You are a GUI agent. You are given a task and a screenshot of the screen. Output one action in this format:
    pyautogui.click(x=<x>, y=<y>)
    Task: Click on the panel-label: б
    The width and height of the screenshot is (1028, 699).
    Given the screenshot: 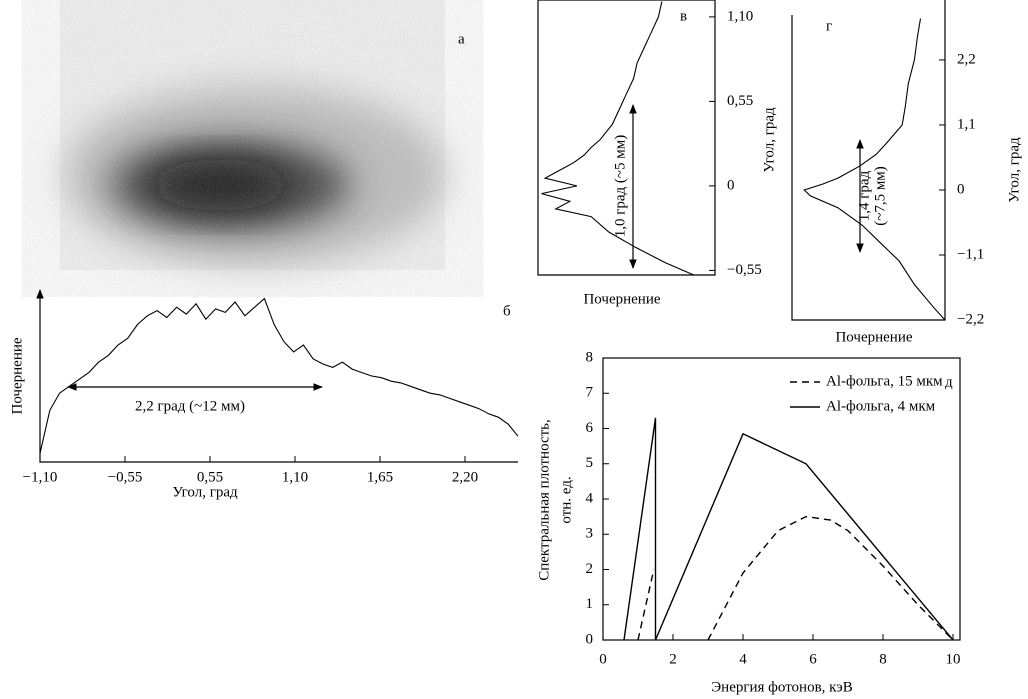 What is the action you would take?
    pyautogui.click(x=507, y=311)
    